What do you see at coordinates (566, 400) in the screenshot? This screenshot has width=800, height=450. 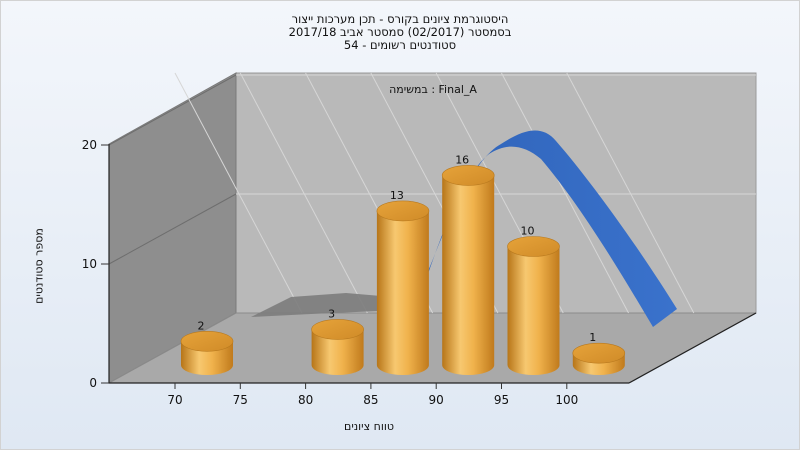 I see `x-tick-label: 100` at bounding box center [566, 400].